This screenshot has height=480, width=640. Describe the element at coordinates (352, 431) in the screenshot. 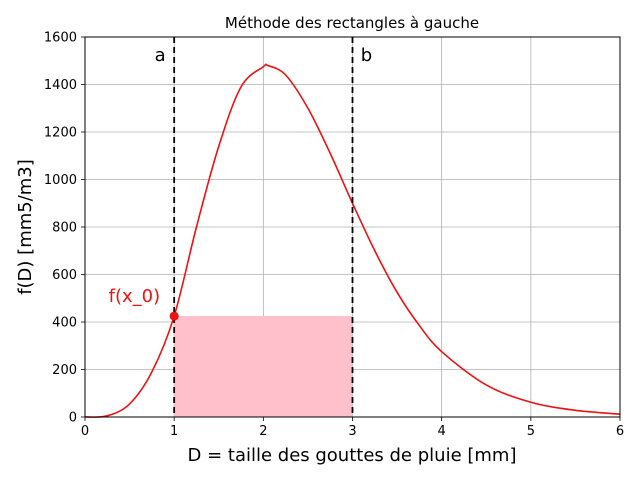

I see `x-tick-label: 3` at that location.